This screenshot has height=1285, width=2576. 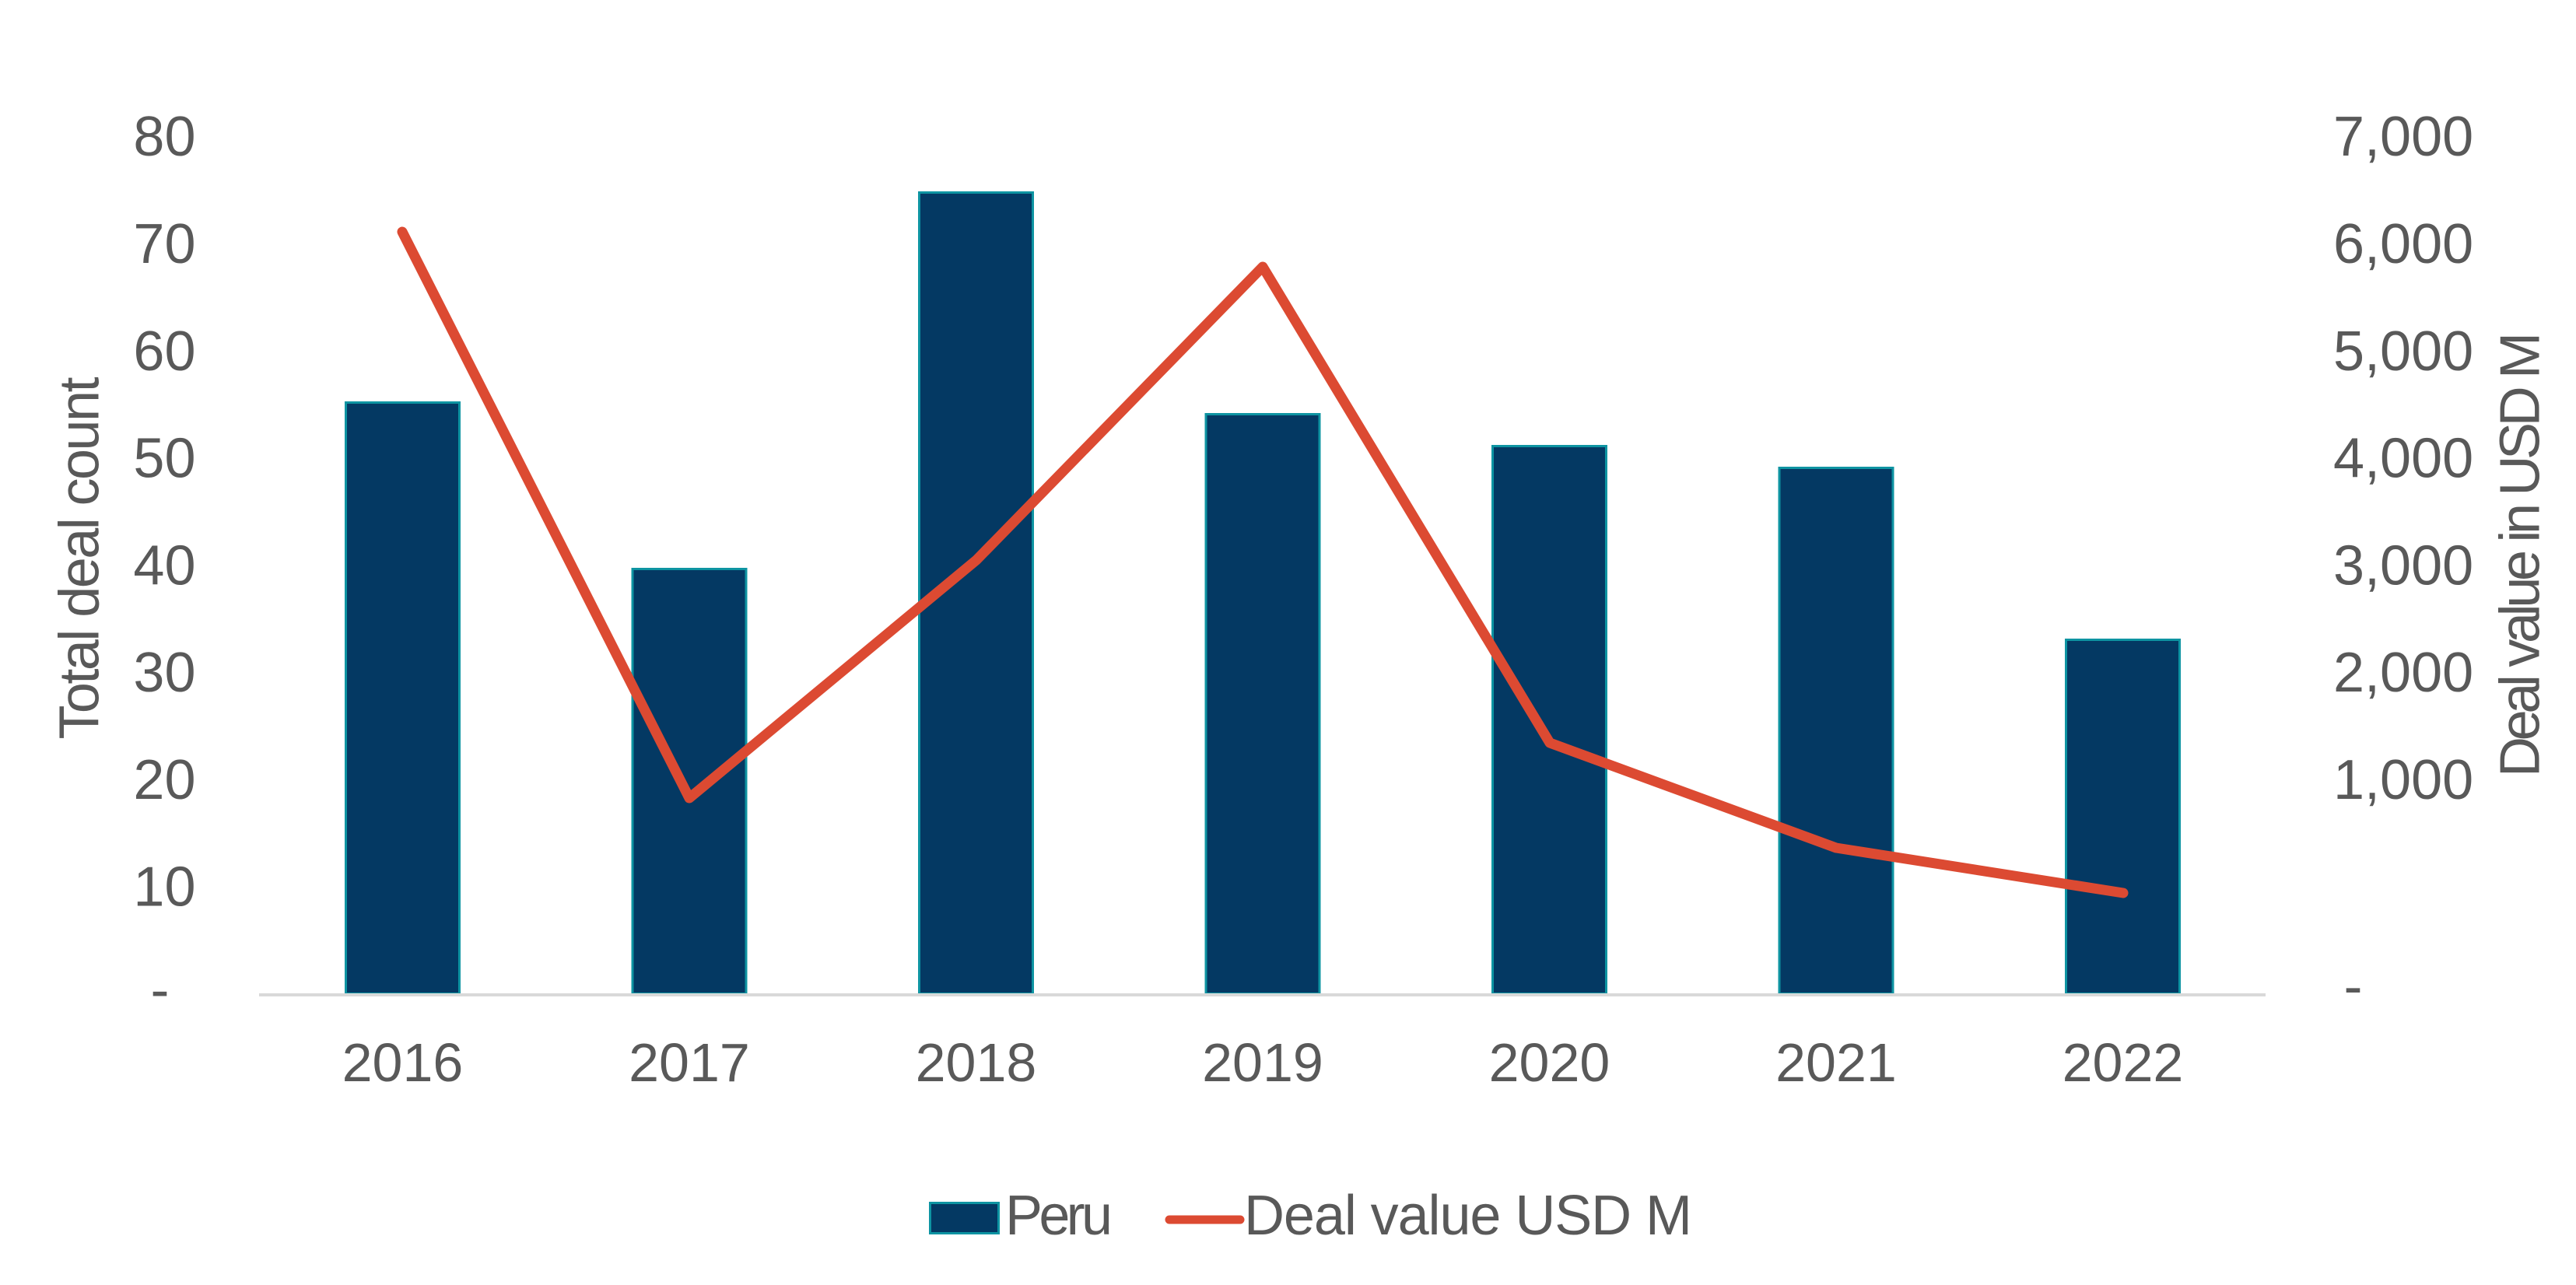 What do you see at coordinates (2403, 351) in the screenshot?
I see `svg-text: 5,000` at bounding box center [2403, 351].